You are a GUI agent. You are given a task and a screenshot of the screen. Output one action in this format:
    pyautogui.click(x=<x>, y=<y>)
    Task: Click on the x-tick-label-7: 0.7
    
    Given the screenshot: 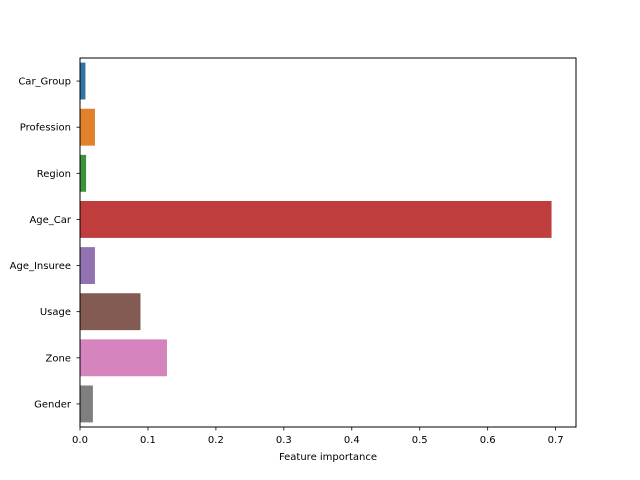 What is the action you would take?
    pyautogui.click(x=556, y=440)
    